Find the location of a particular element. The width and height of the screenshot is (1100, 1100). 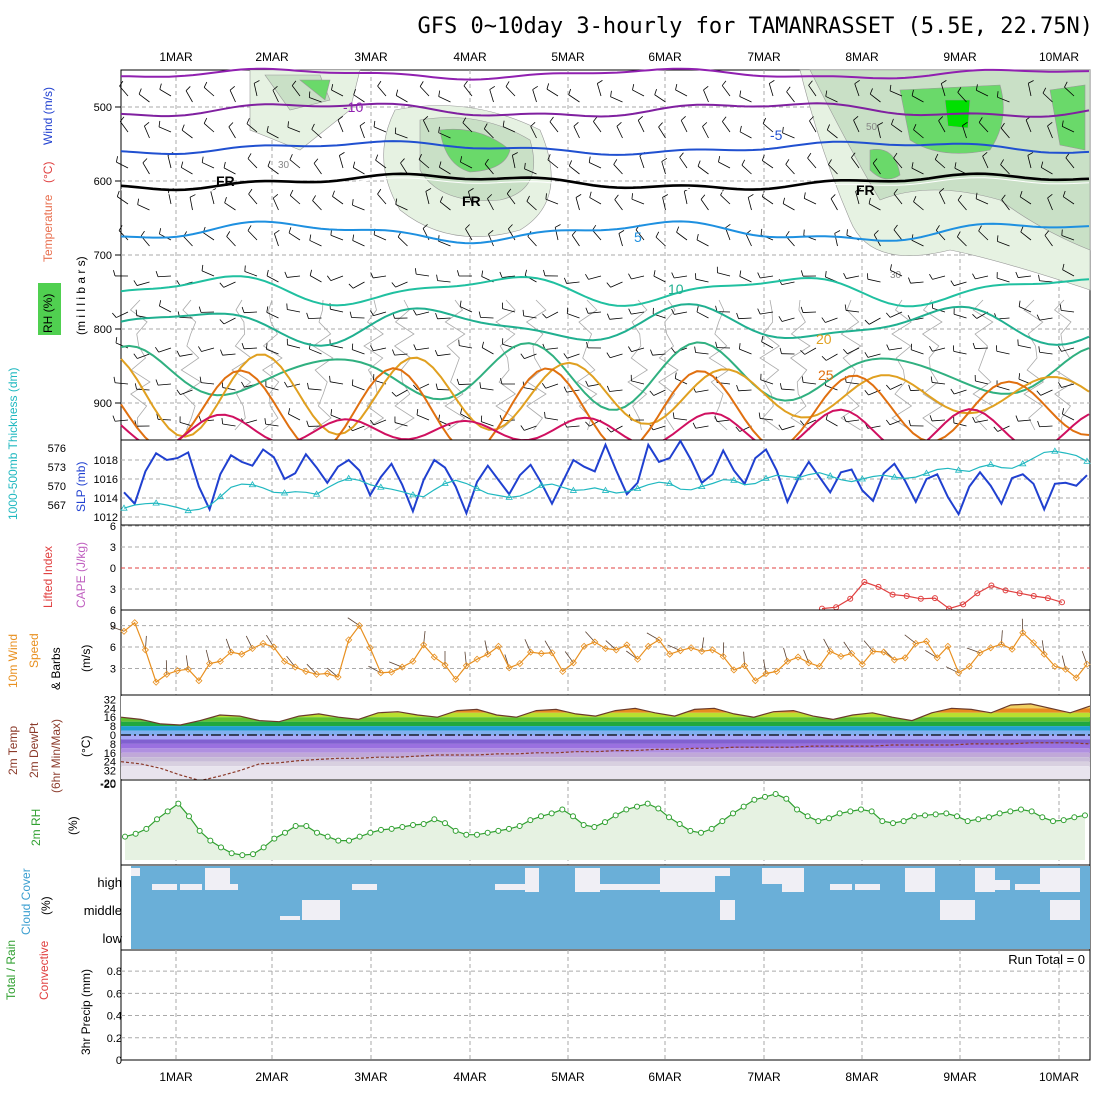

surface-wind-frame is located at coordinates (605, 652).